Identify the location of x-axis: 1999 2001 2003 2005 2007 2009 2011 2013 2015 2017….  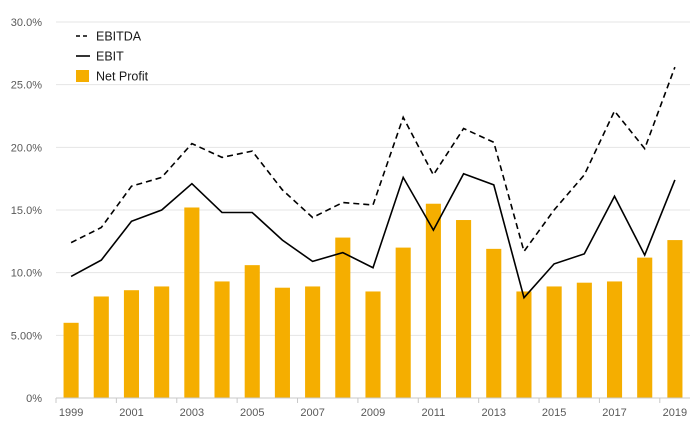
(372, 408).